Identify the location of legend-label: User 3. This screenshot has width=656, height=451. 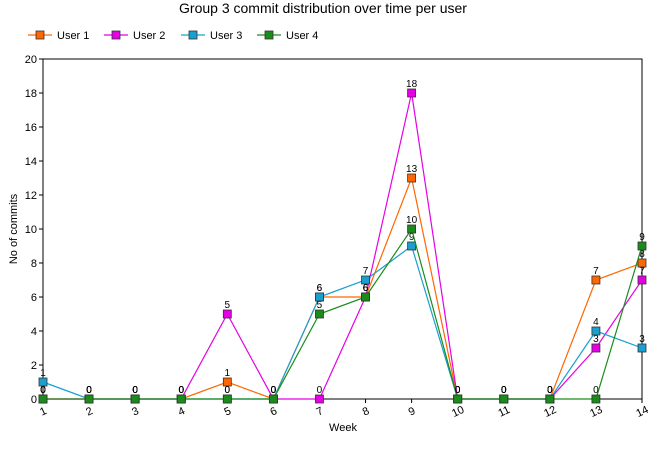
(226, 36).